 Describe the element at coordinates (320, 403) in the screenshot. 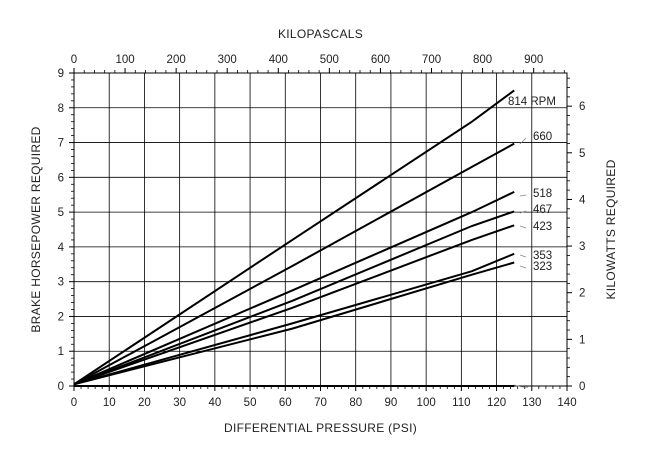

I see `x-tick-label: 70` at that location.